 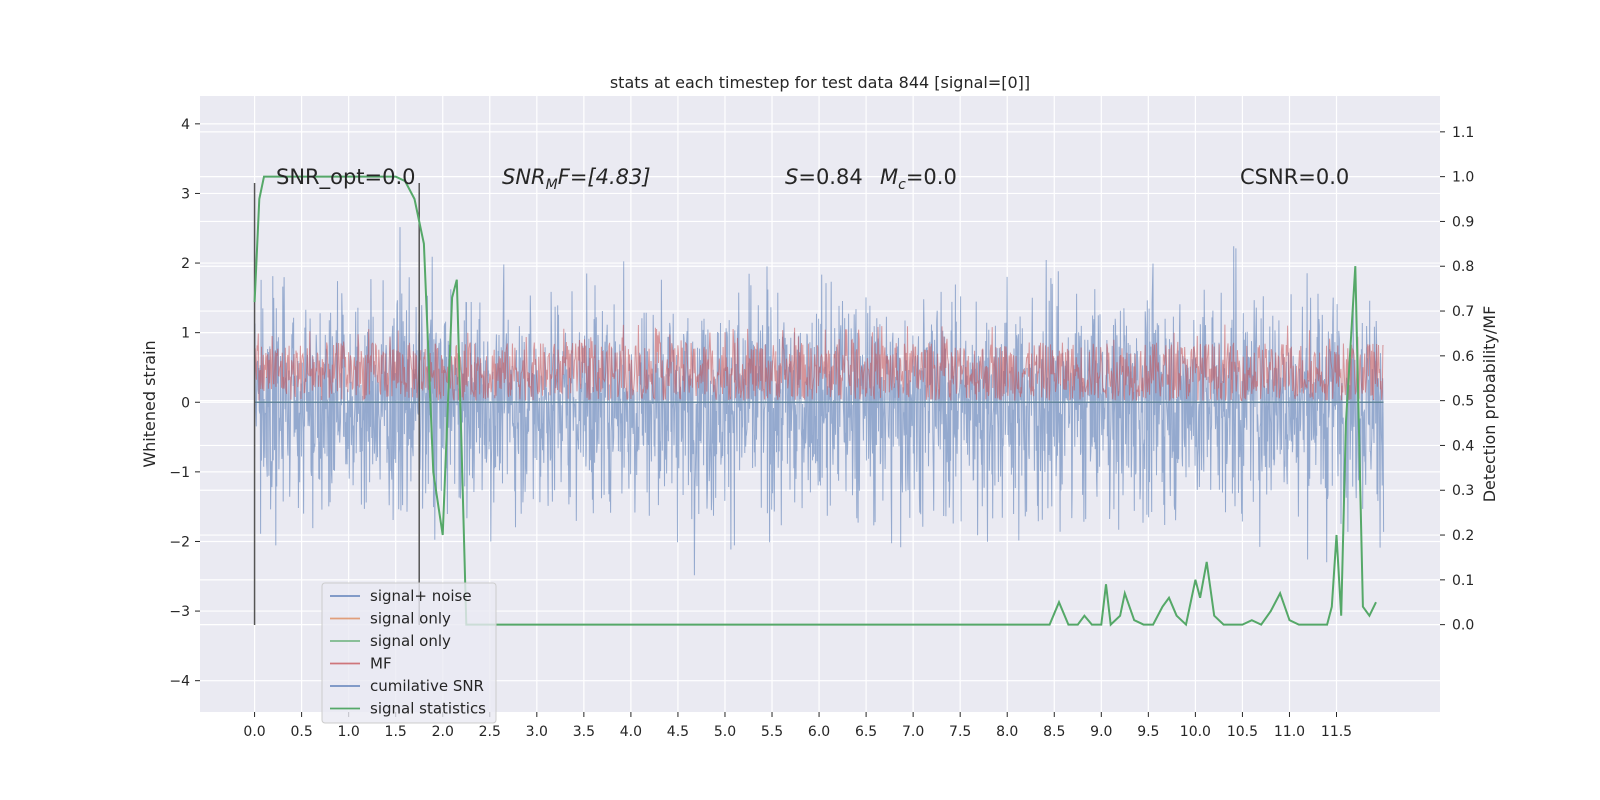 What do you see at coordinates (1101, 732) in the screenshot?
I see `x-tick-label: 9.0` at bounding box center [1101, 732].